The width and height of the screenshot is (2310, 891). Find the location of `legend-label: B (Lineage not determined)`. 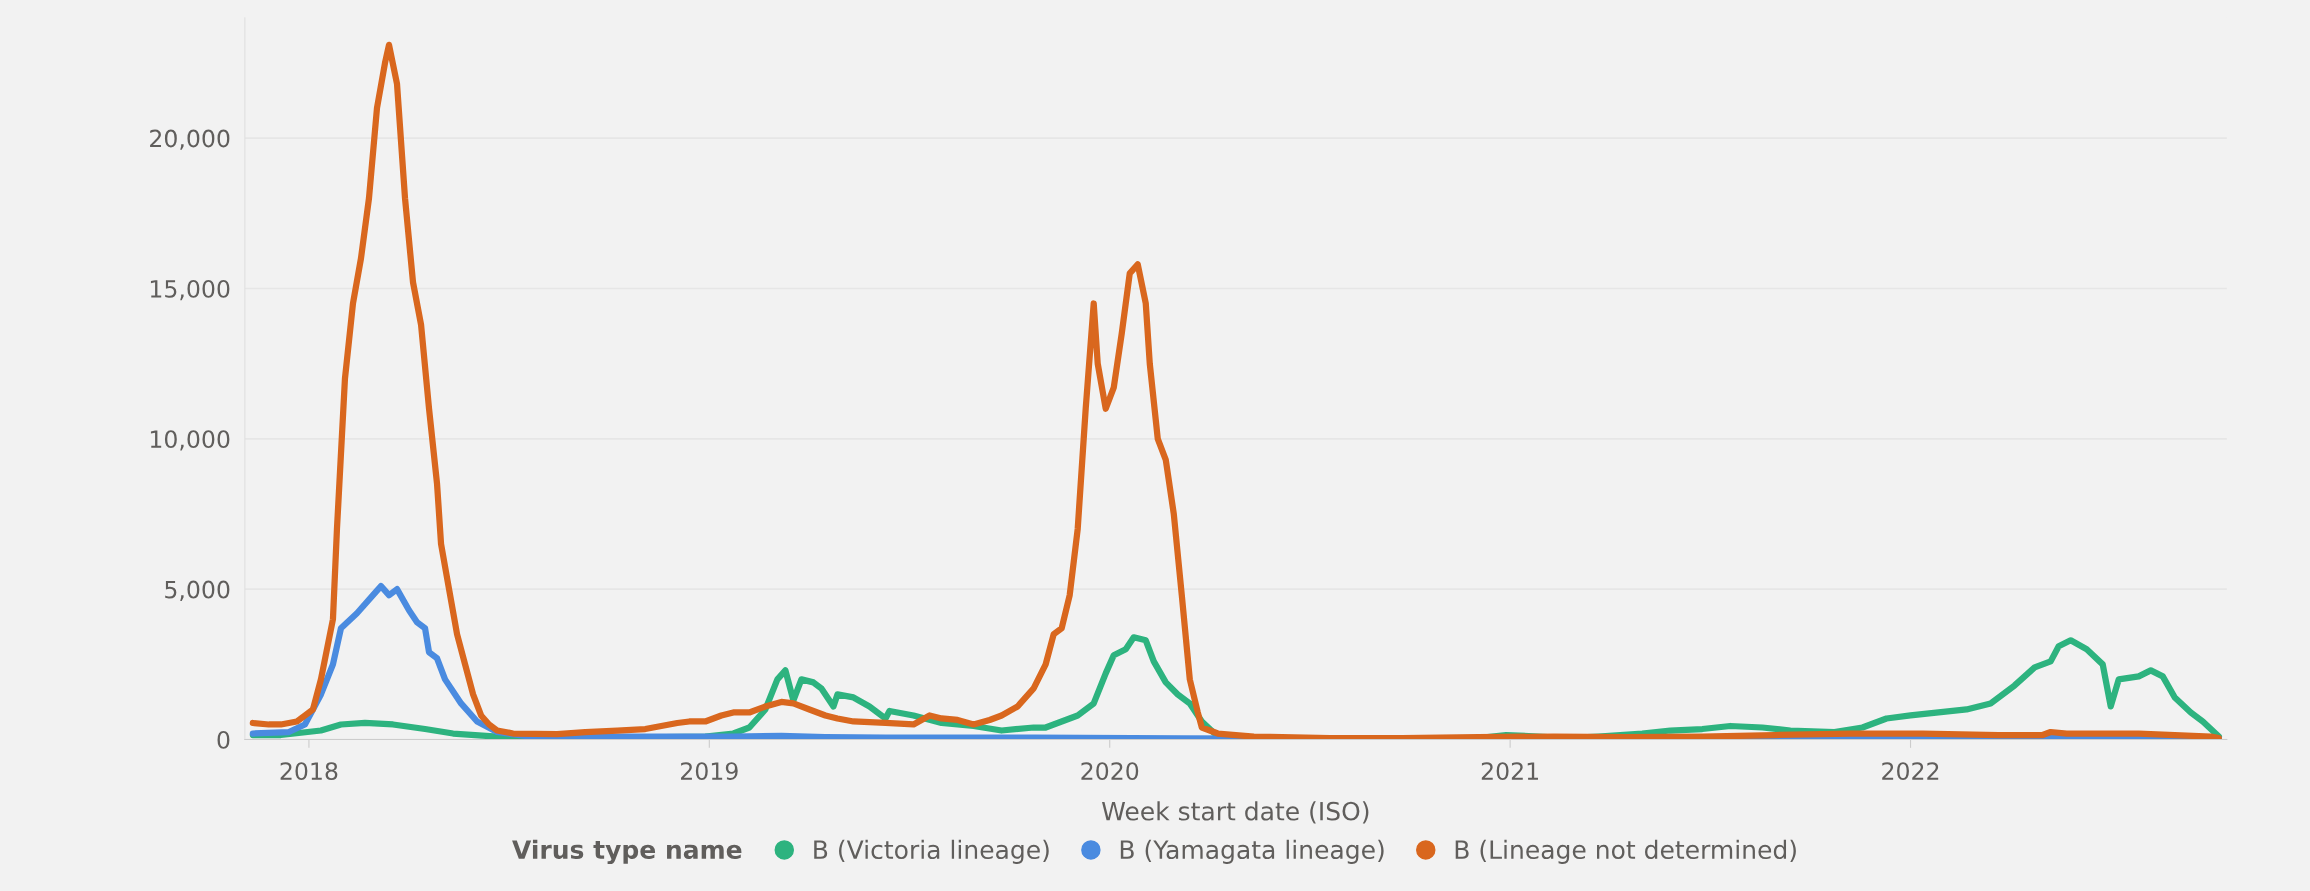

legend-label: B (Lineage not determined) is located at coordinates (1625, 851).